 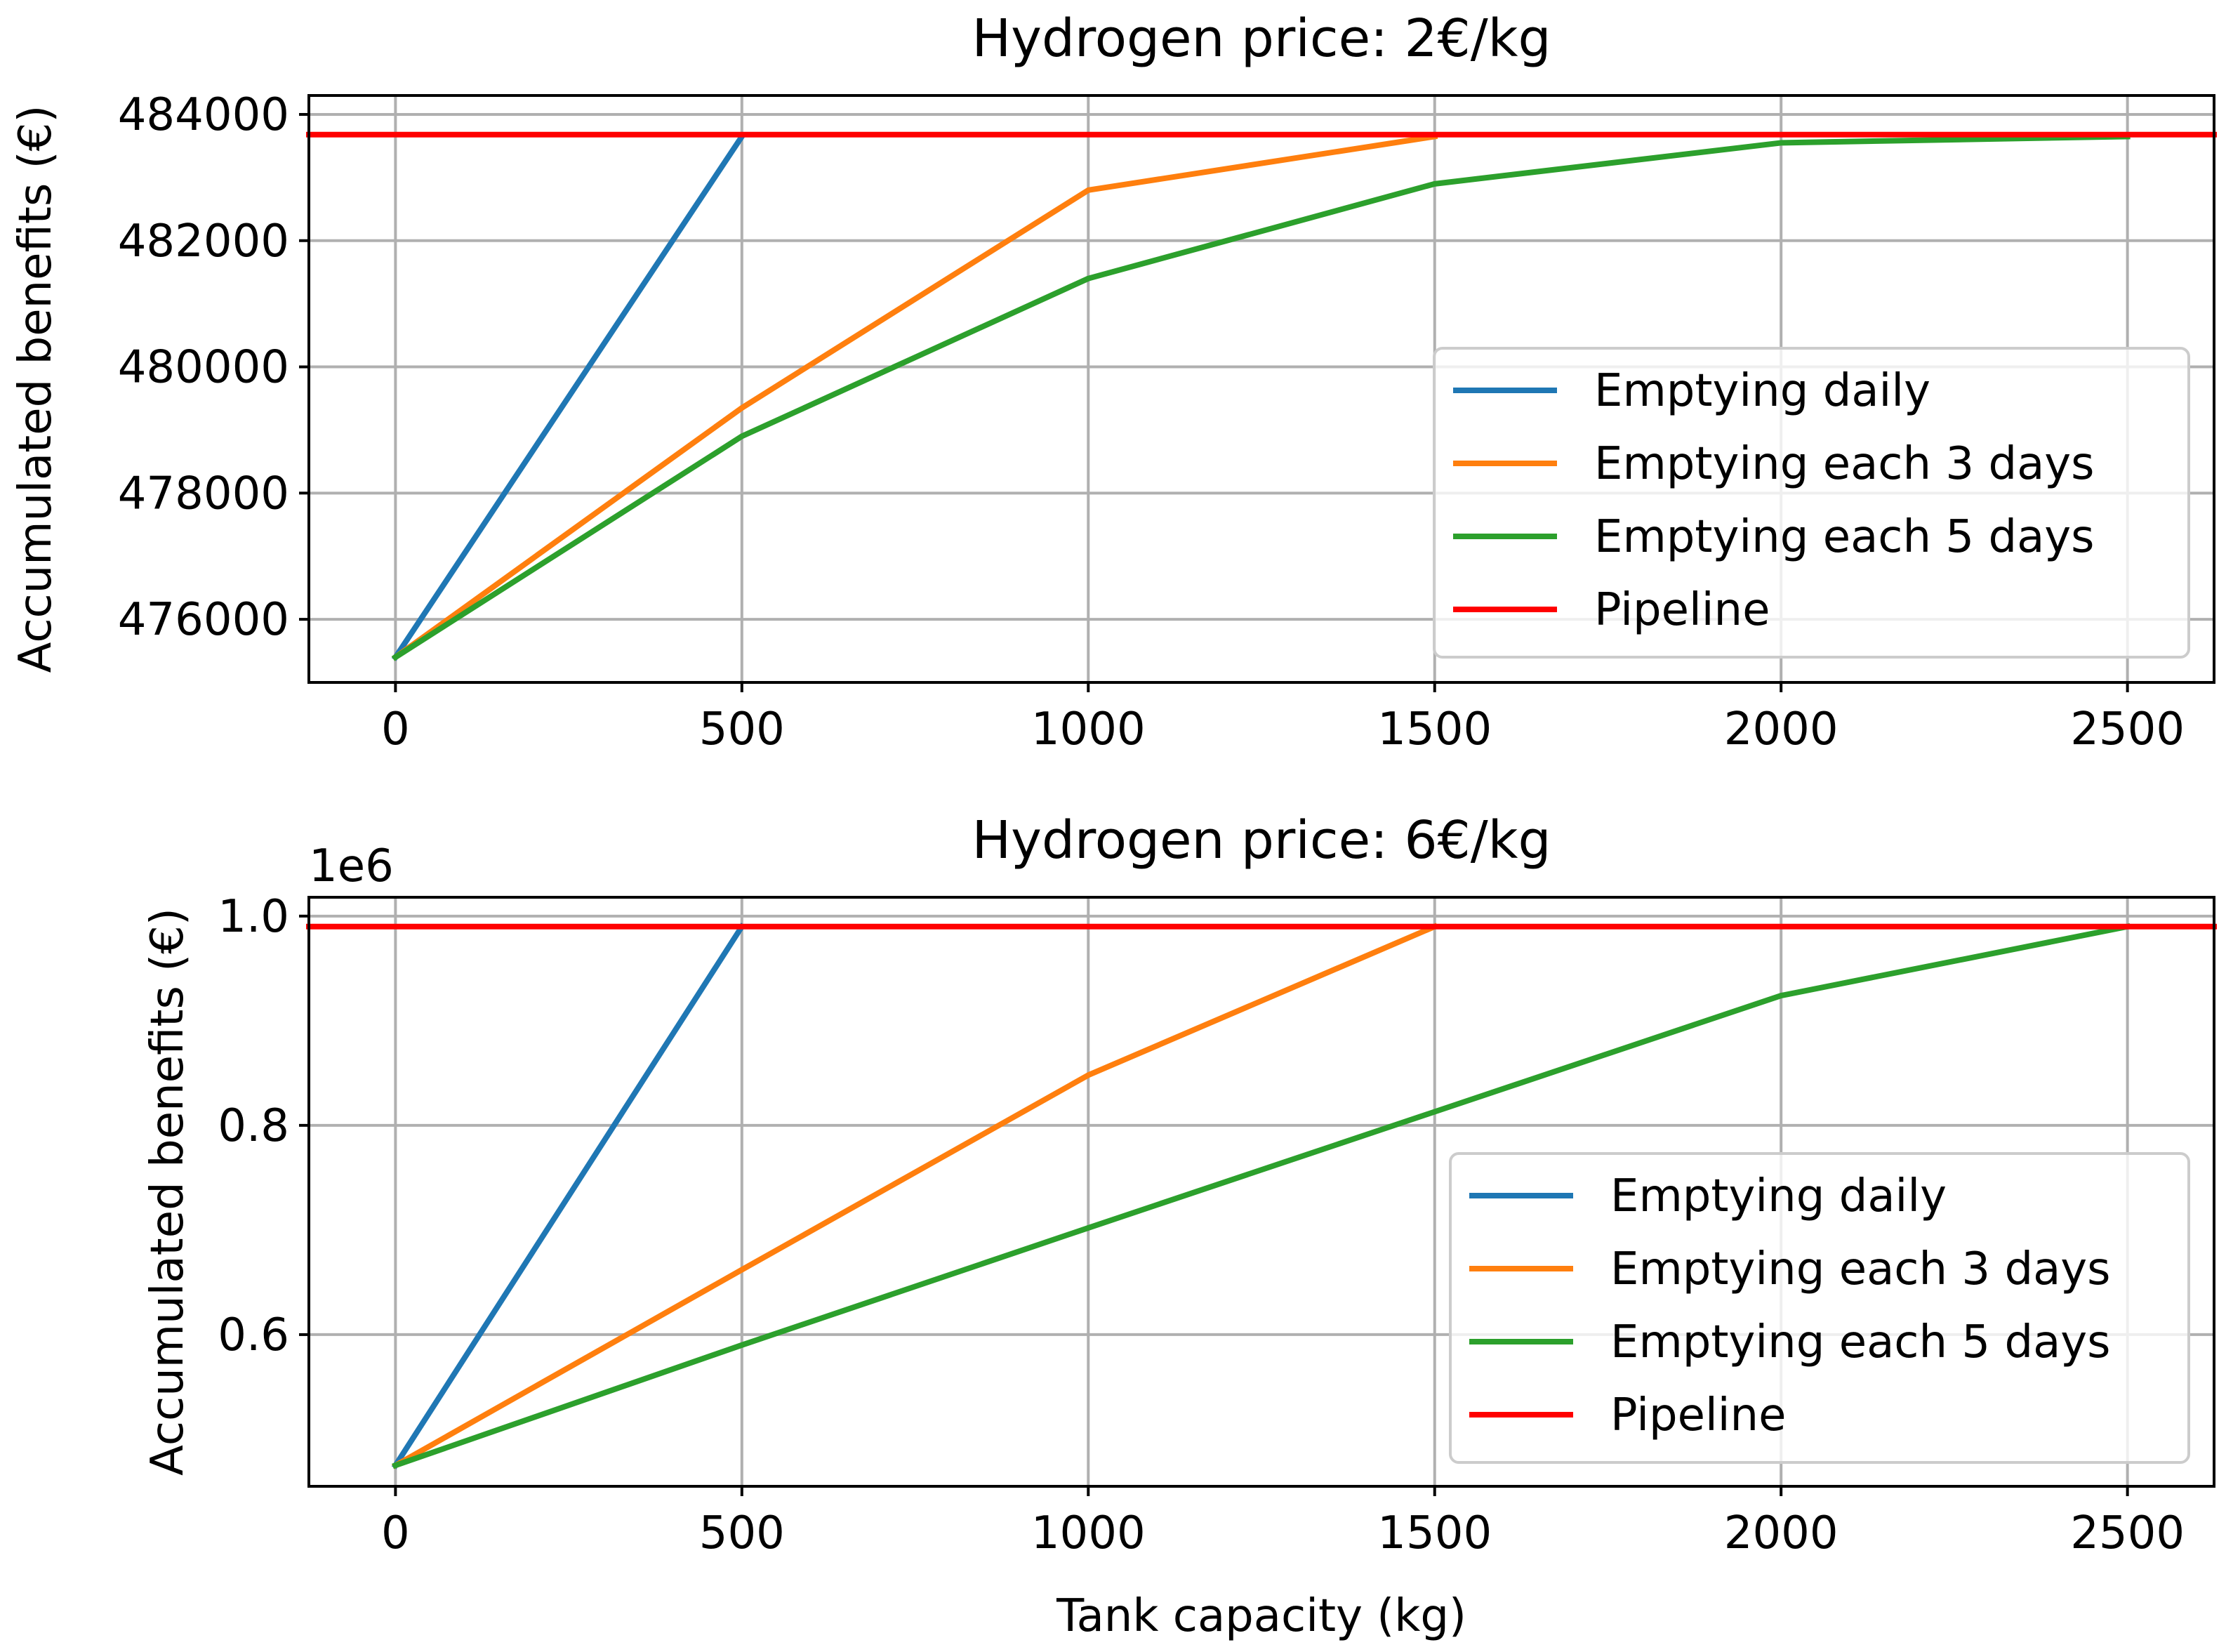 I want to click on x-axis-label: Tank capacity (kg), so click(x=1261, y=1616).